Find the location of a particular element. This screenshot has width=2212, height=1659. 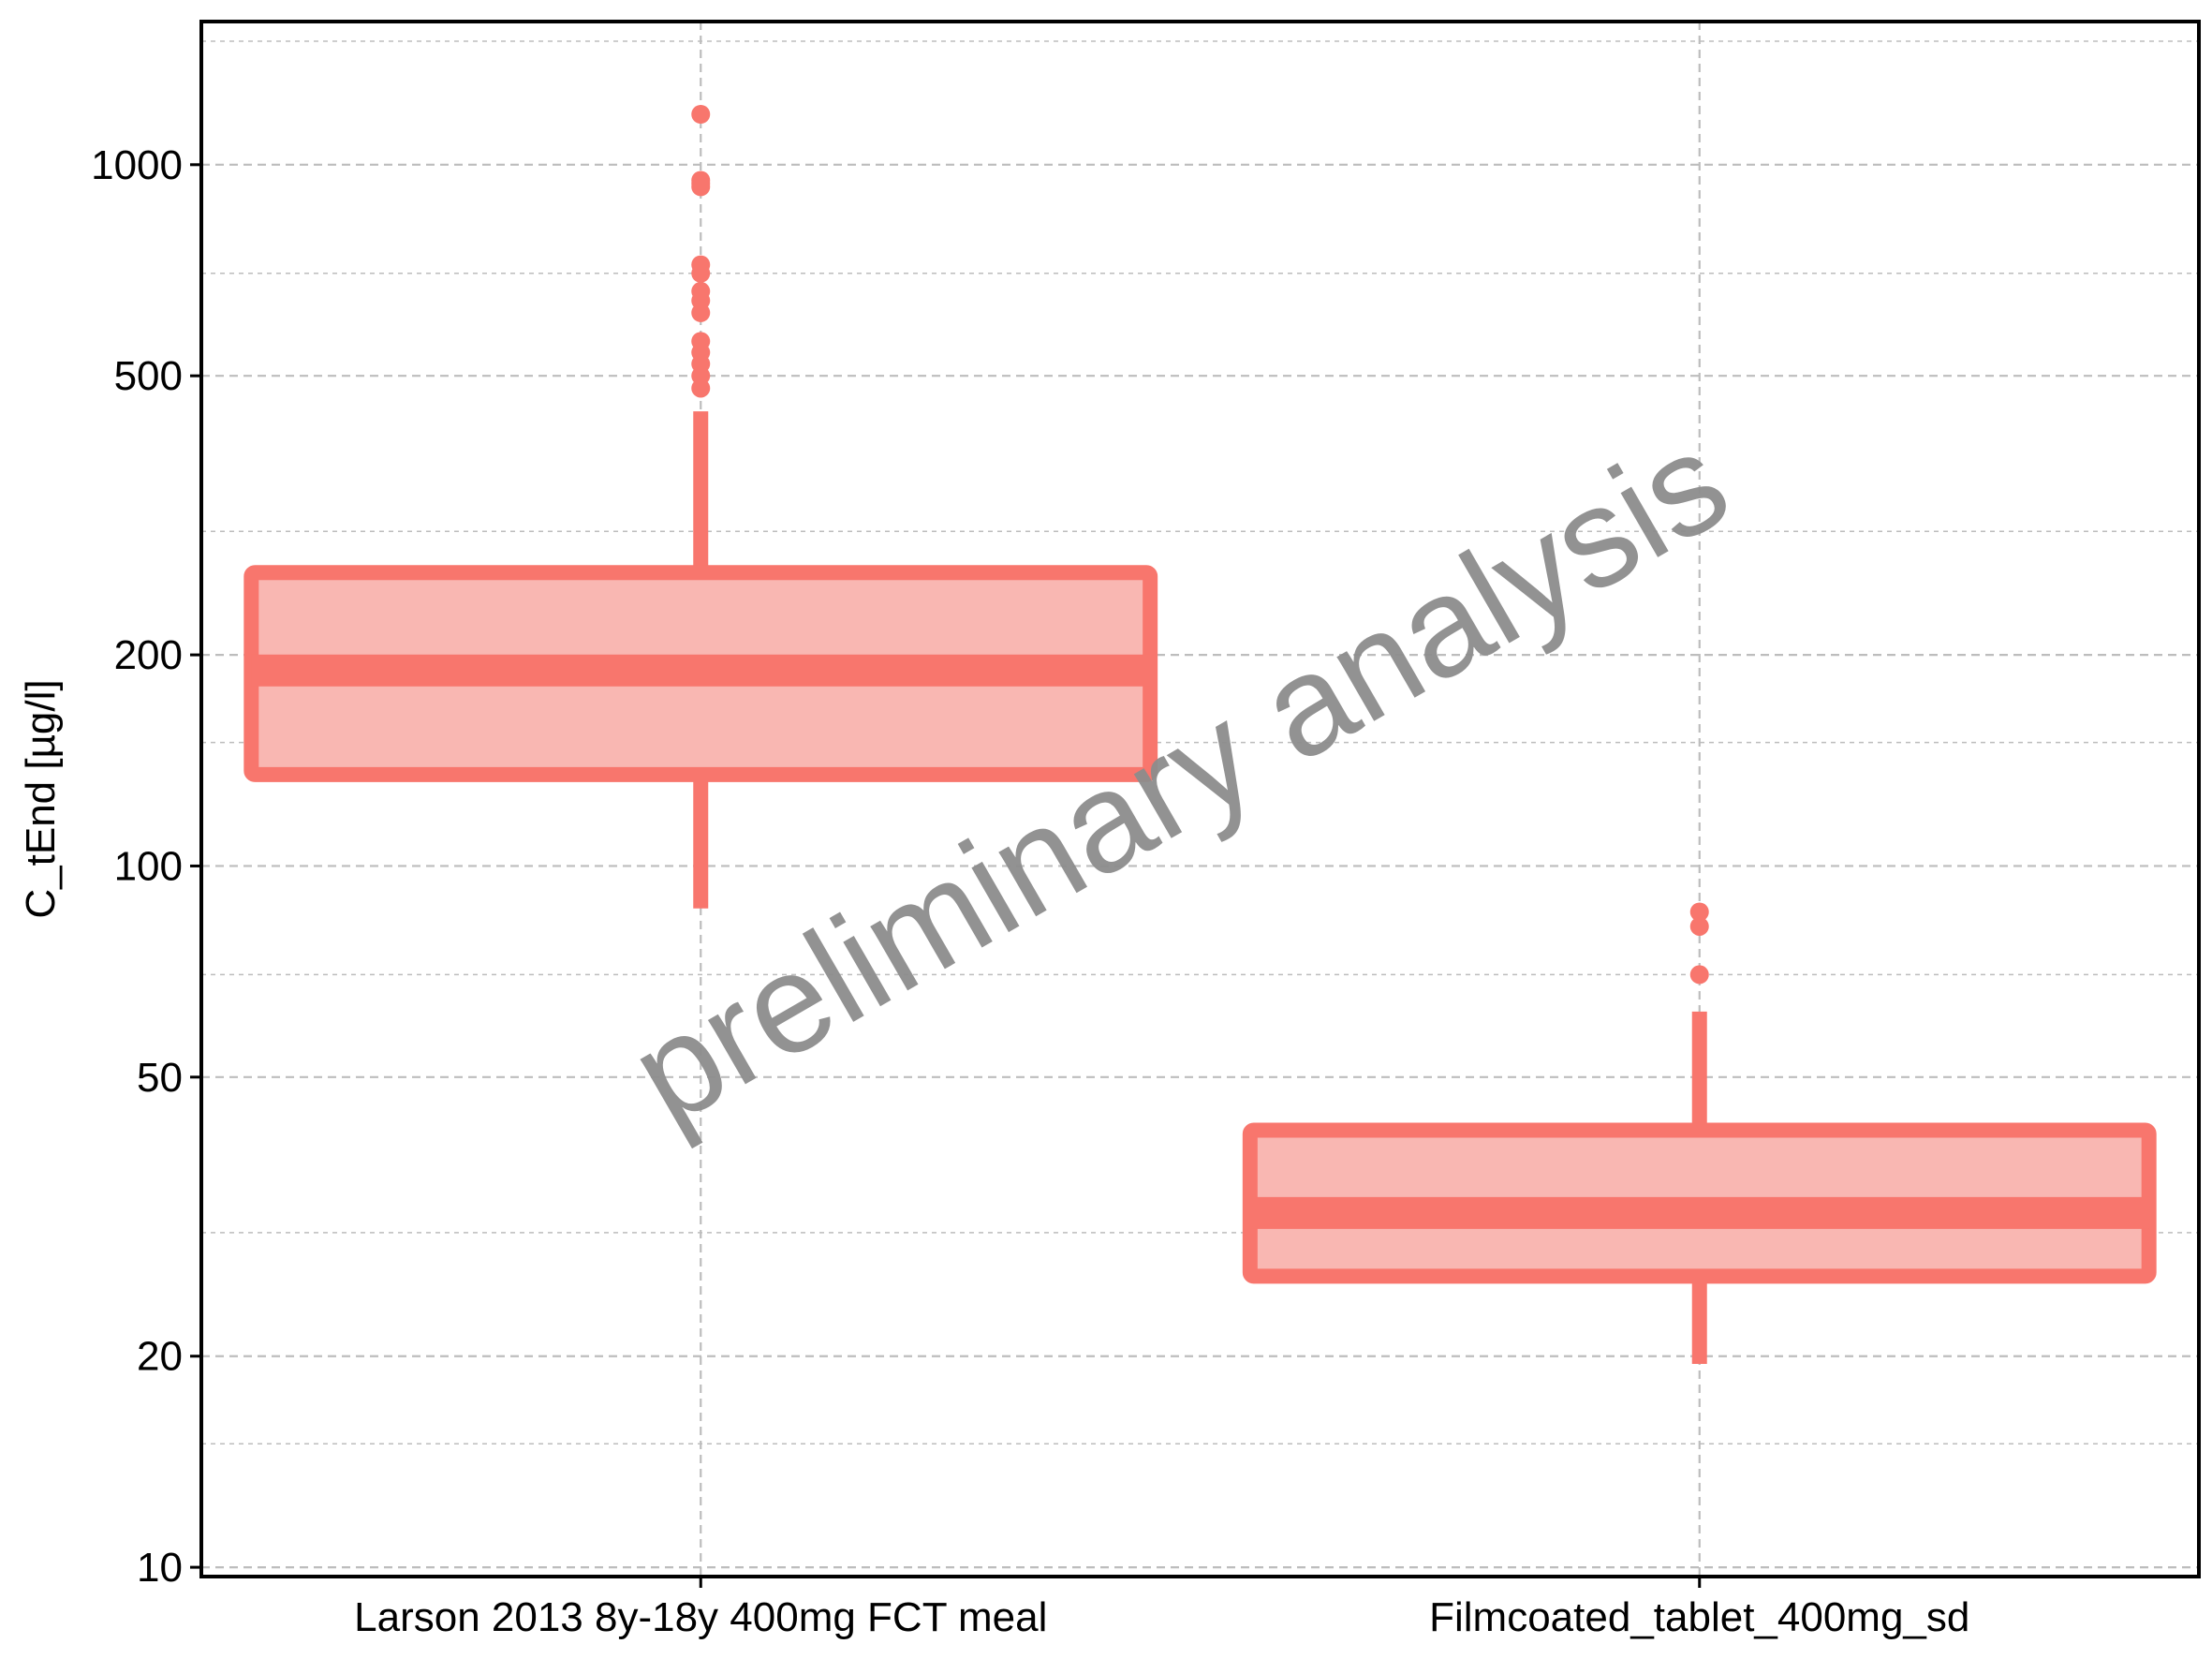

y-tick-label: 10 is located at coordinates (160, 1568).